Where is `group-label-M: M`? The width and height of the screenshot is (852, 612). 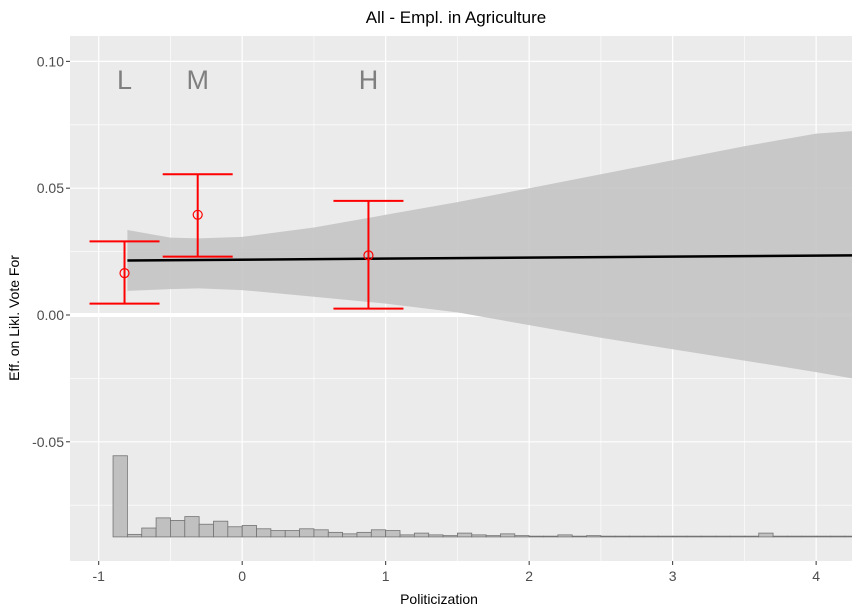 group-label-M: M is located at coordinates (197, 80).